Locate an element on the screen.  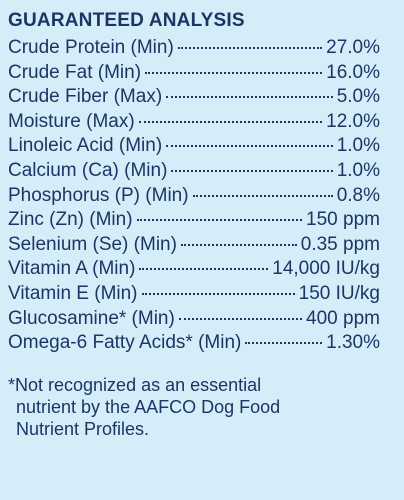
nutrient-value: 27.0% is located at coordinates (353, 47).